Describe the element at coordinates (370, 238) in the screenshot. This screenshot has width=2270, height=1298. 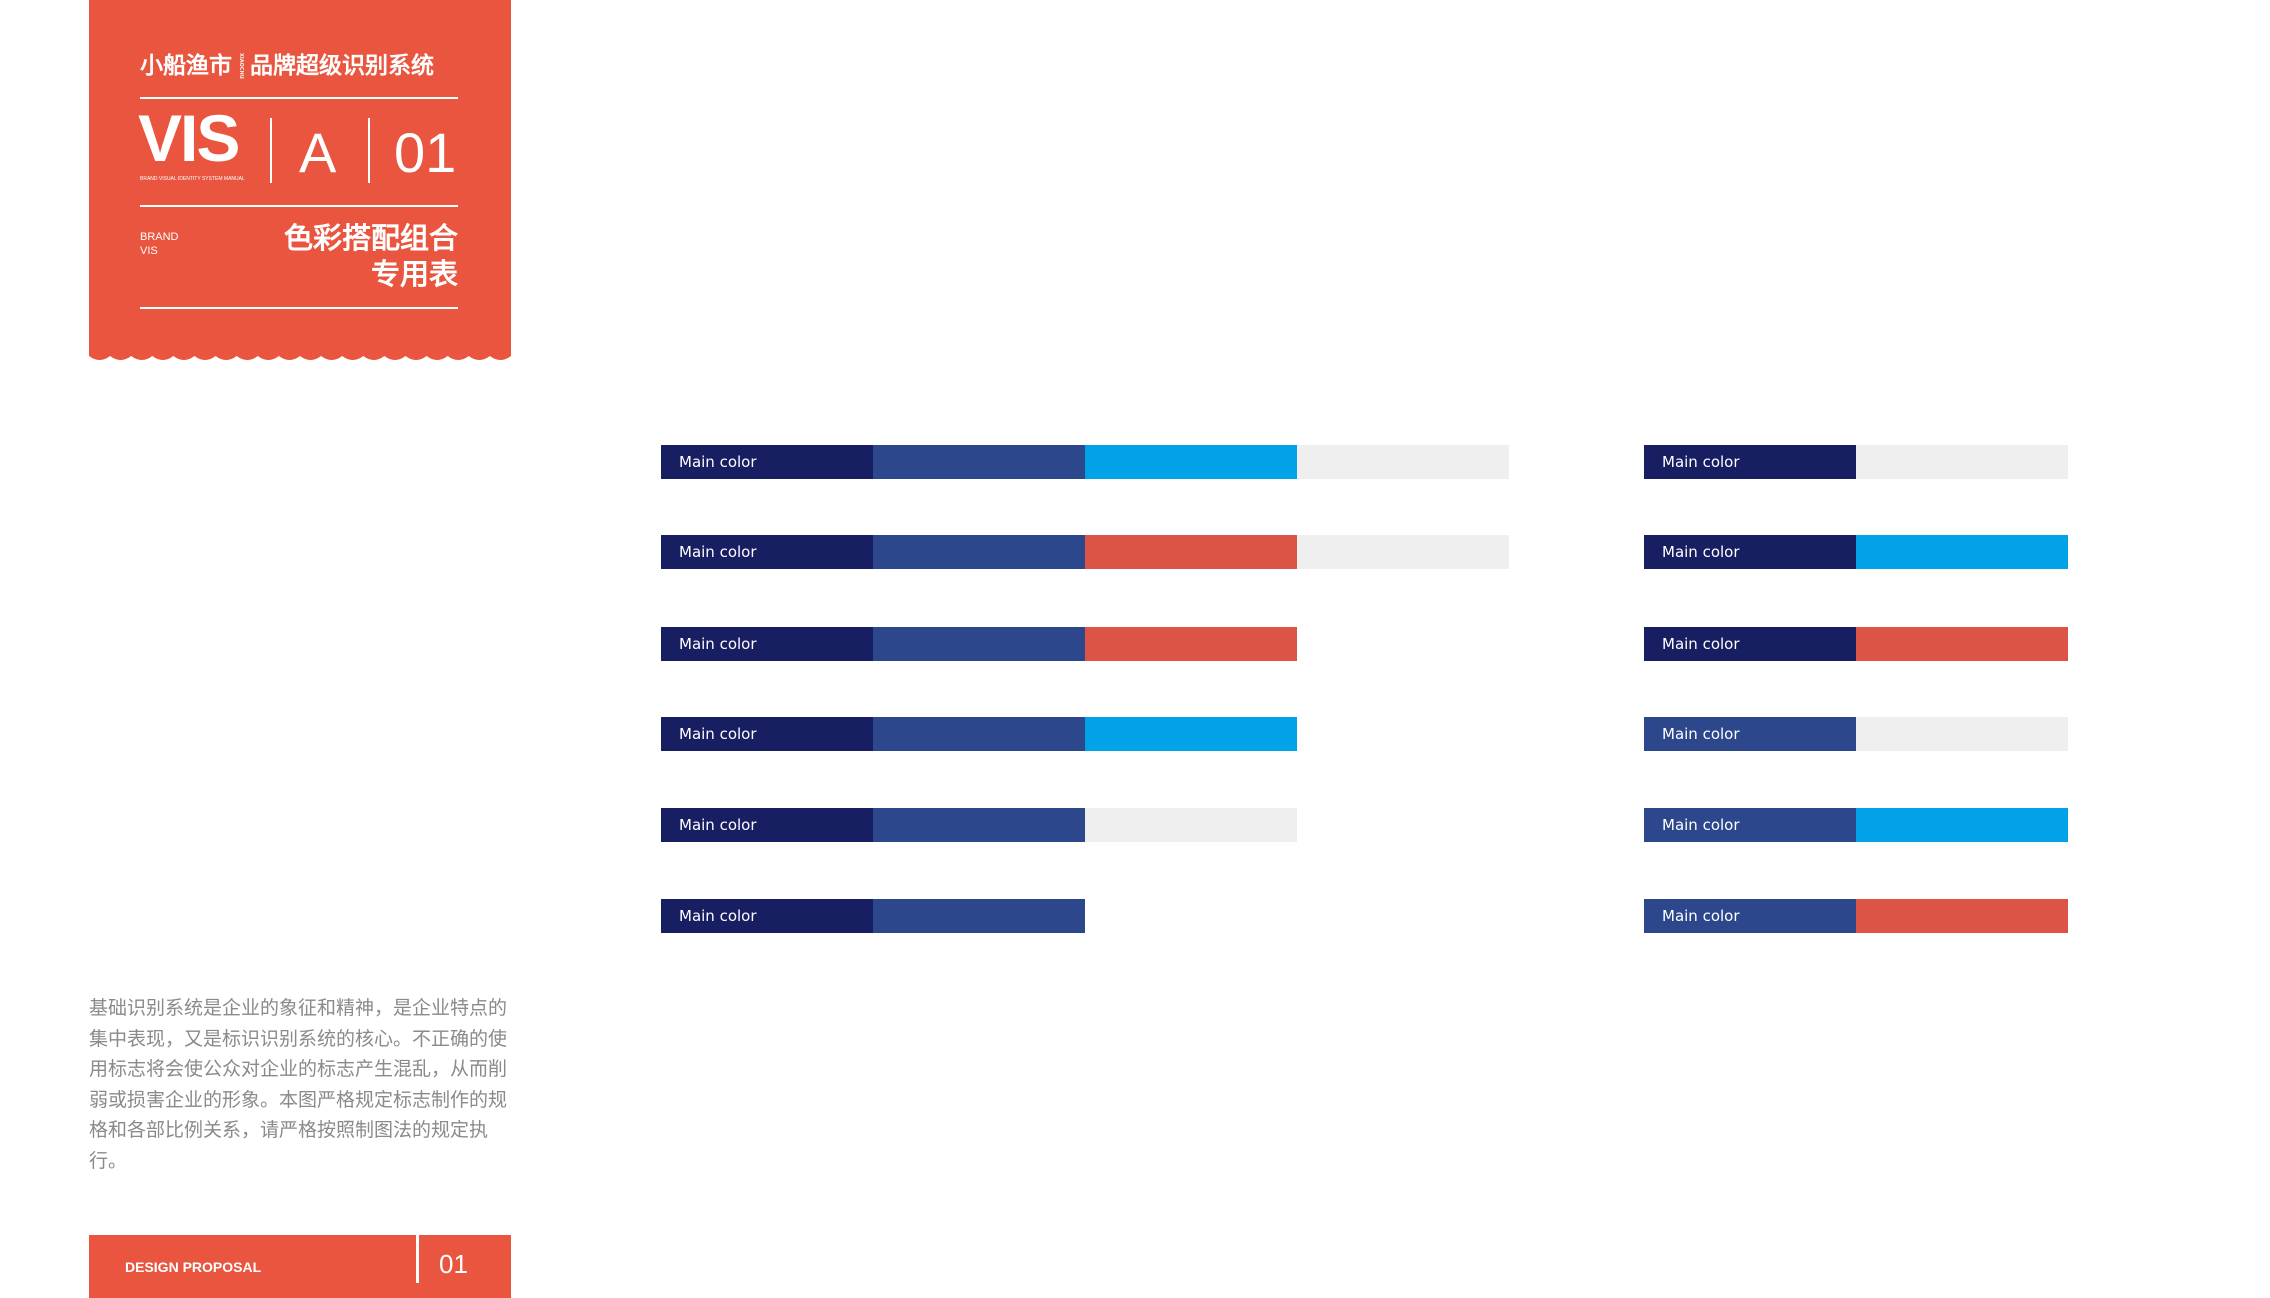
I see `section-title-line: 色彩搭配组合` at that location.